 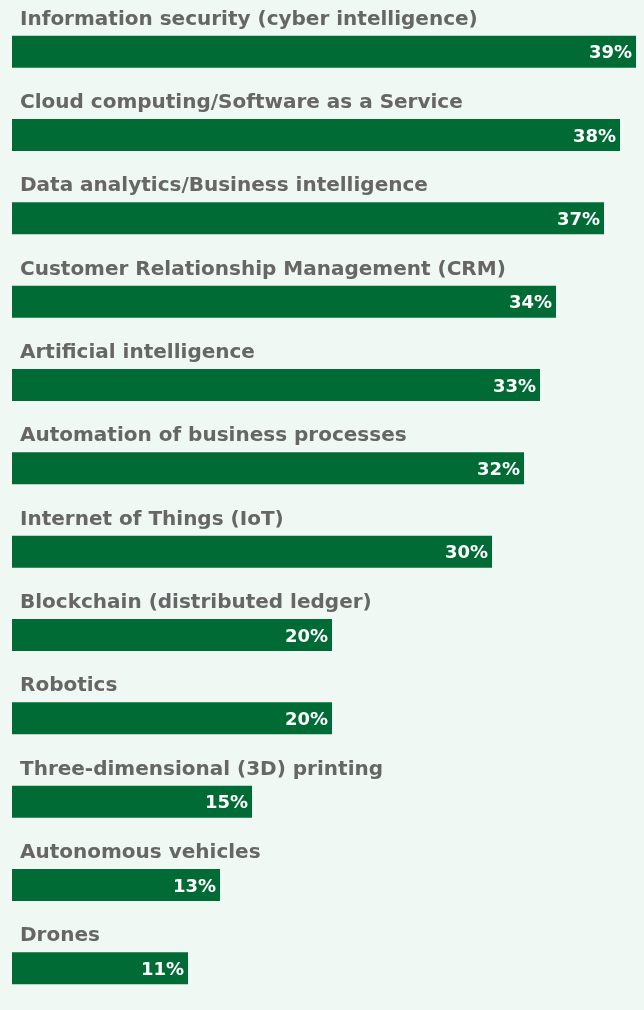 I want to click on y-tick-label: Cloud computing/Software as a Service, so click(x=241, y=101).